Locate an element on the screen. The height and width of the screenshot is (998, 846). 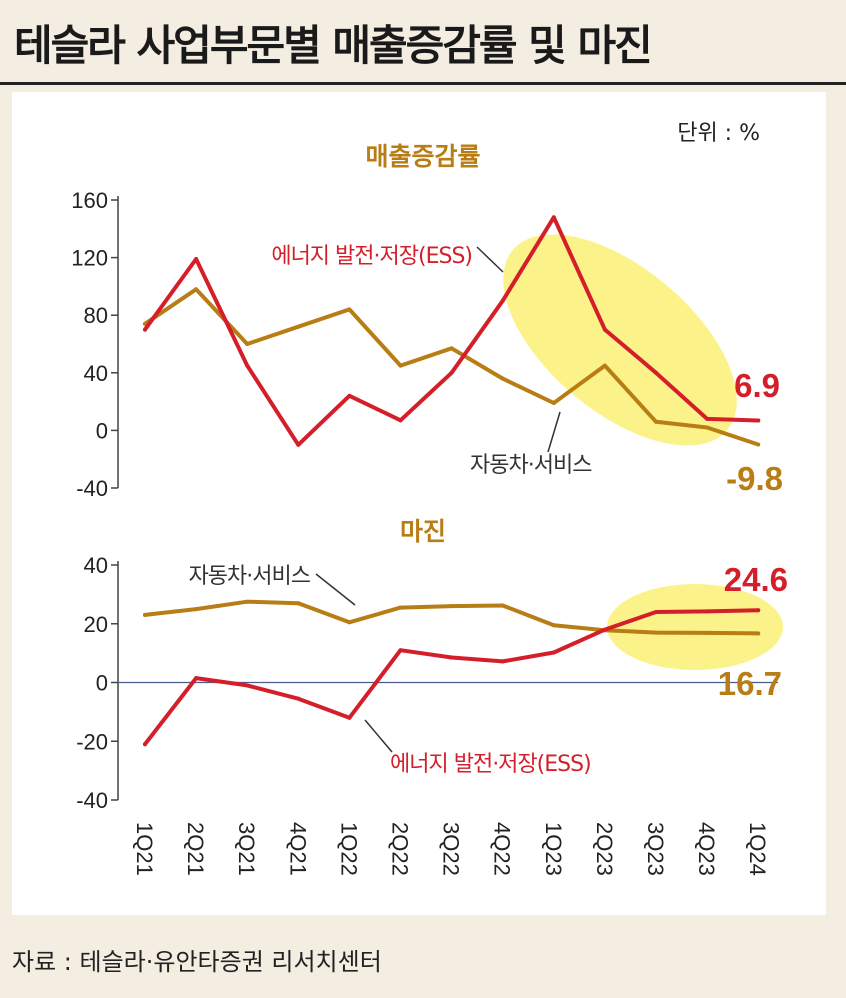
x-tick-label: 4Q21 is located at coordinates (297, 849).